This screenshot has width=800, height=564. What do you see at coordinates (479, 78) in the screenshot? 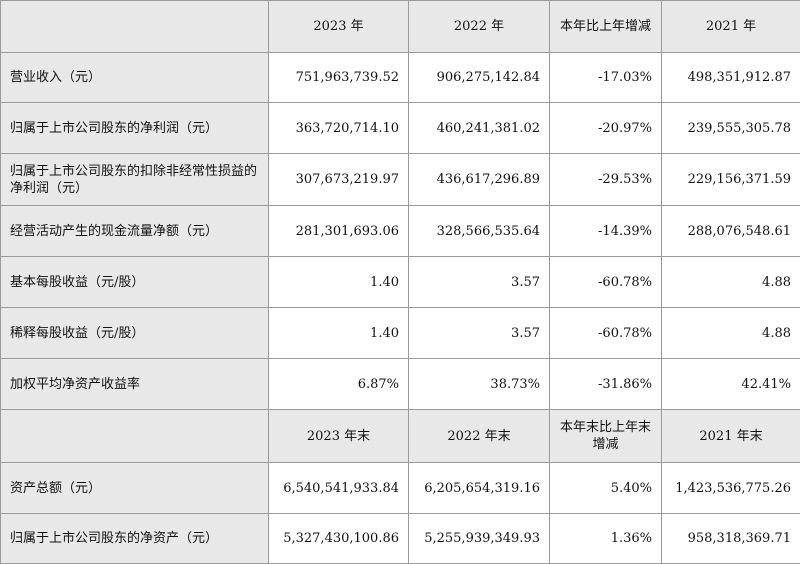
I see `value-2022: 906,275,142.84` at bounding box center [479, 78].